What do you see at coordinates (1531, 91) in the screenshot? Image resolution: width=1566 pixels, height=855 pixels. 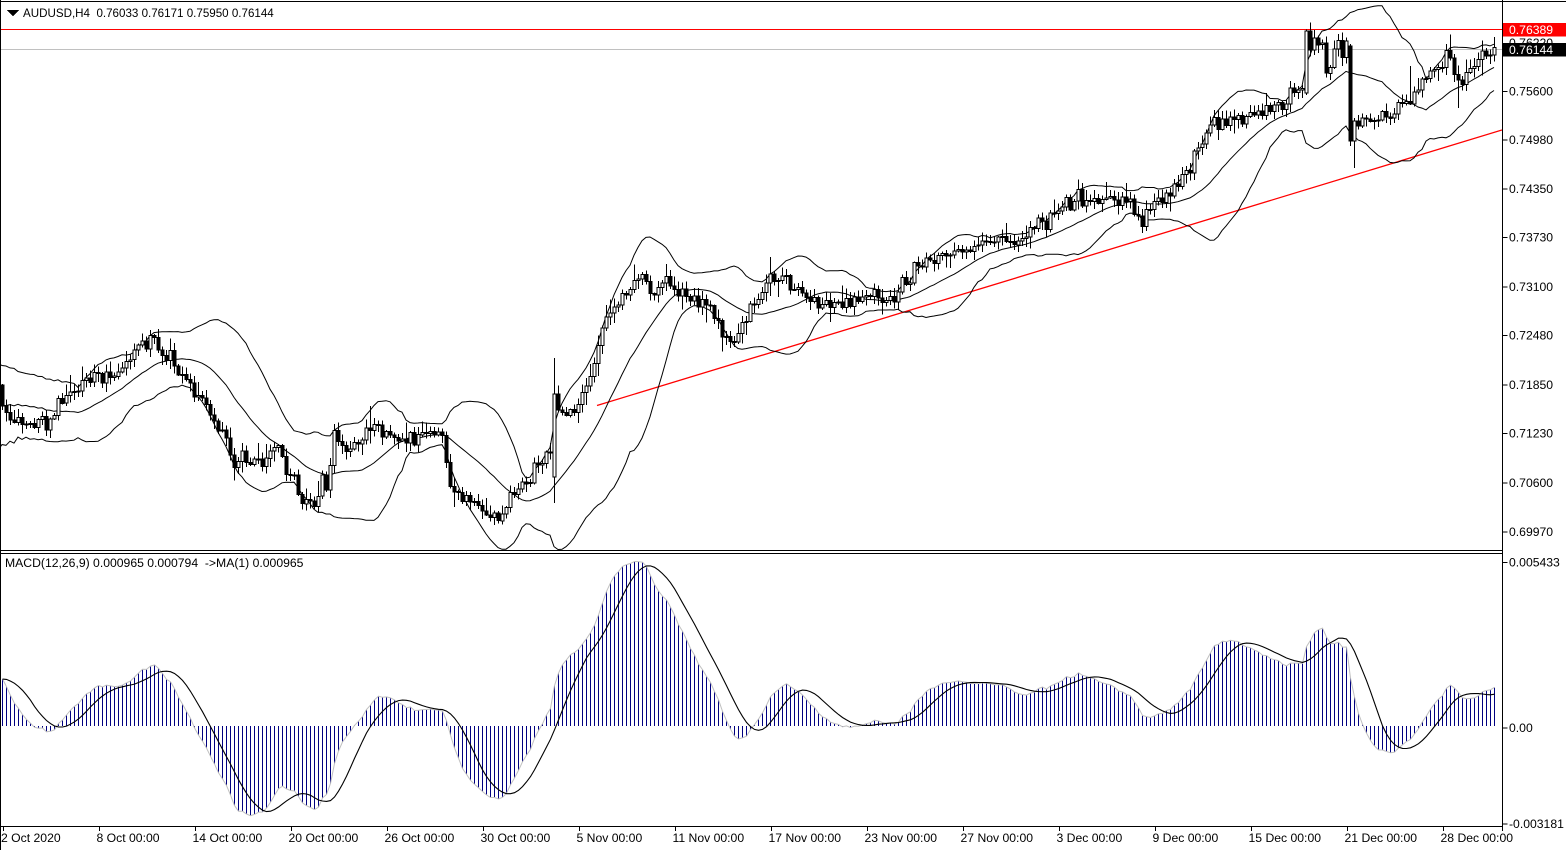 I see `svg-text: 0.75600` at bounding box center [1531, 91].